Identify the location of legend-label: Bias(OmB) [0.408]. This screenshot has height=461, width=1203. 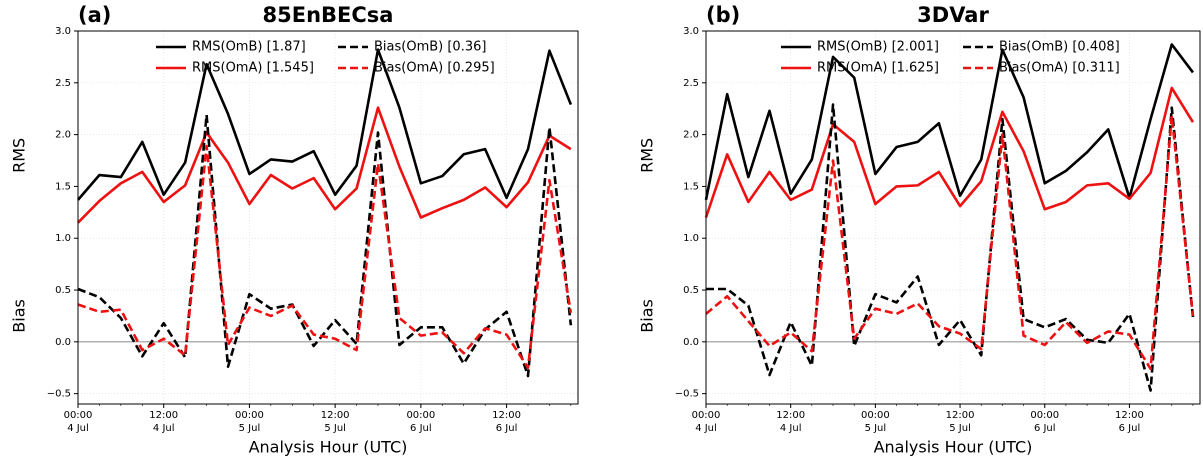
(1059, 47).